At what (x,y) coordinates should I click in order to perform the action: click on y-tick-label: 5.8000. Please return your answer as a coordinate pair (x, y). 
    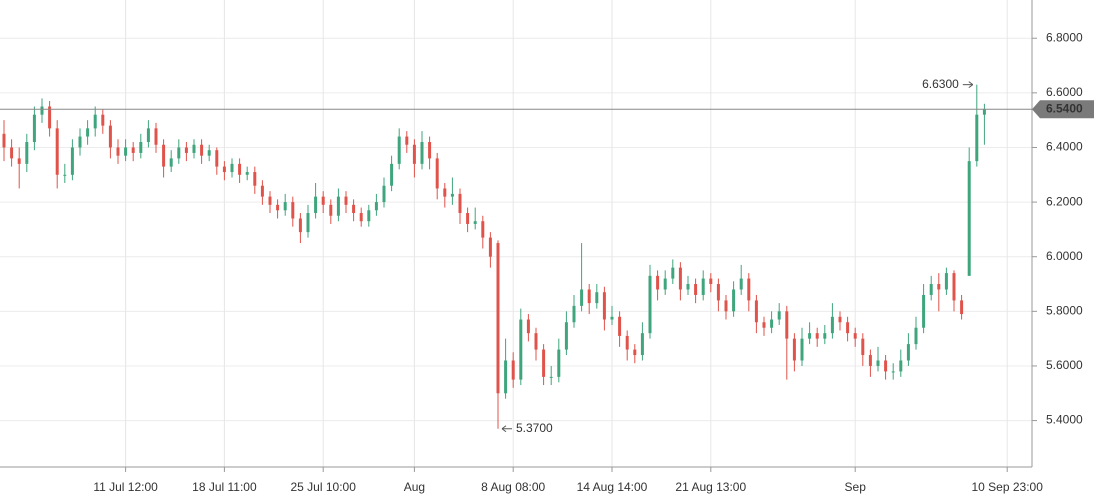
    Looking at the image, I should click on (1064, 311).